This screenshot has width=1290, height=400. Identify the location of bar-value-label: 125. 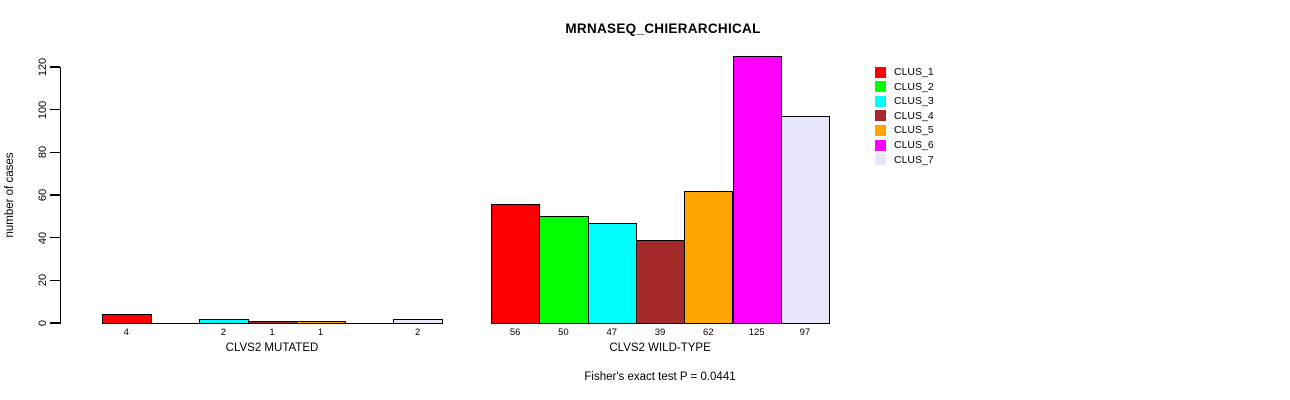
(756, 332).